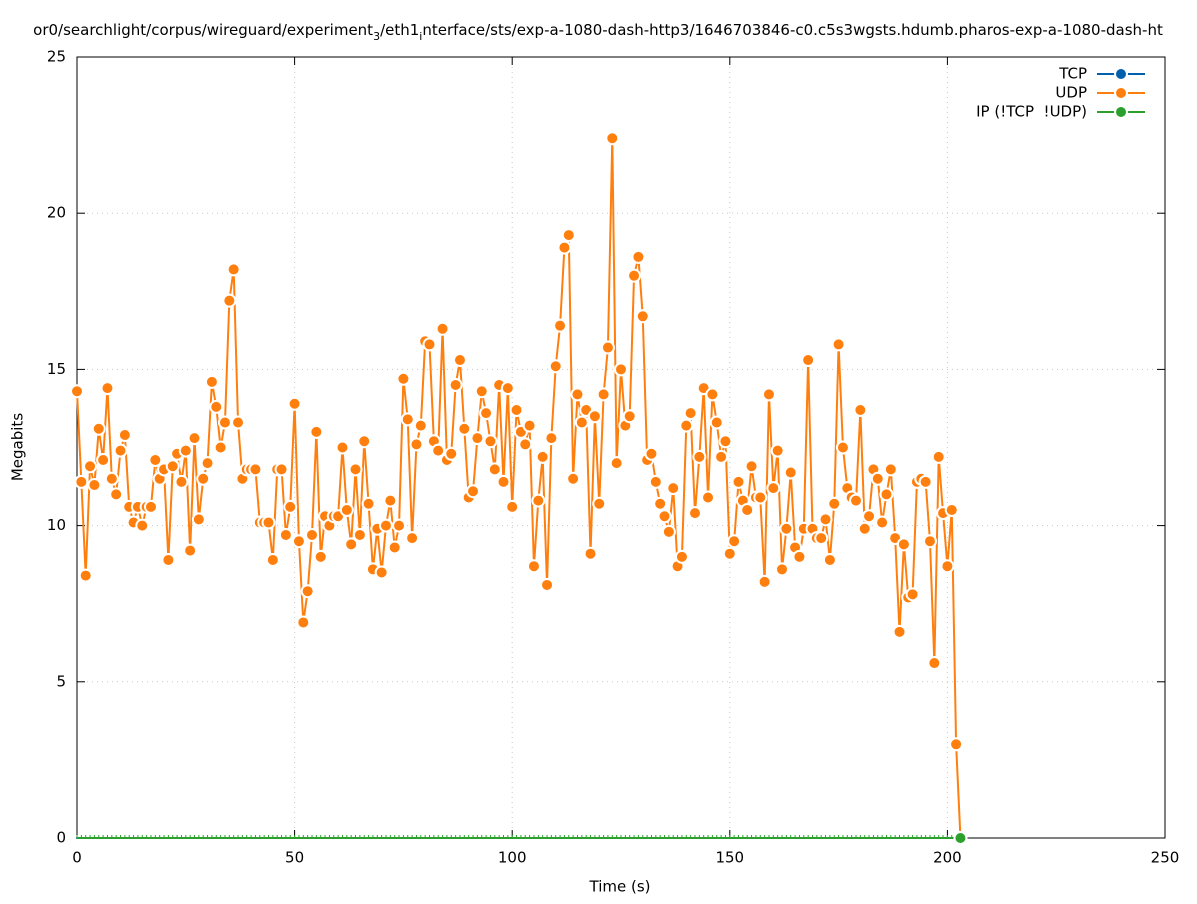 The width and height of the screenshot is (1197, 904). I want to click on title-part: /eth1, so click(399, 30).